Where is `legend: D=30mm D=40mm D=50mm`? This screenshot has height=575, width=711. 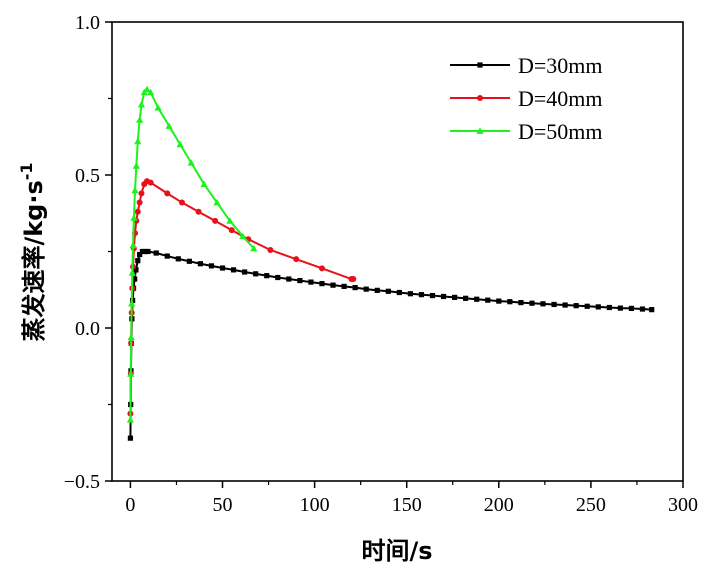
legend: D=30mm D=40mm D=50mm is located at coordinates (526, 98).